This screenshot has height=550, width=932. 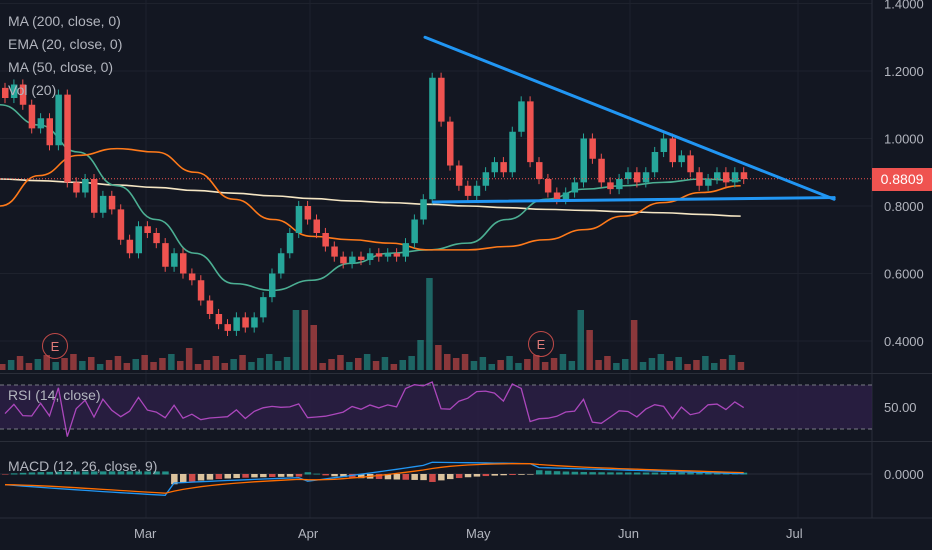 I want to click on legend-ema20: EMA (20, close, 0), so click(x=65, y=44).